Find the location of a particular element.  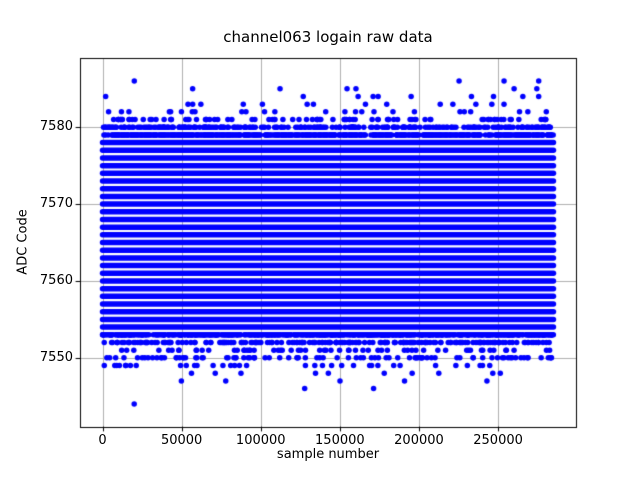

y-axis-label: ADC Code is located at coordinates (23, 242).